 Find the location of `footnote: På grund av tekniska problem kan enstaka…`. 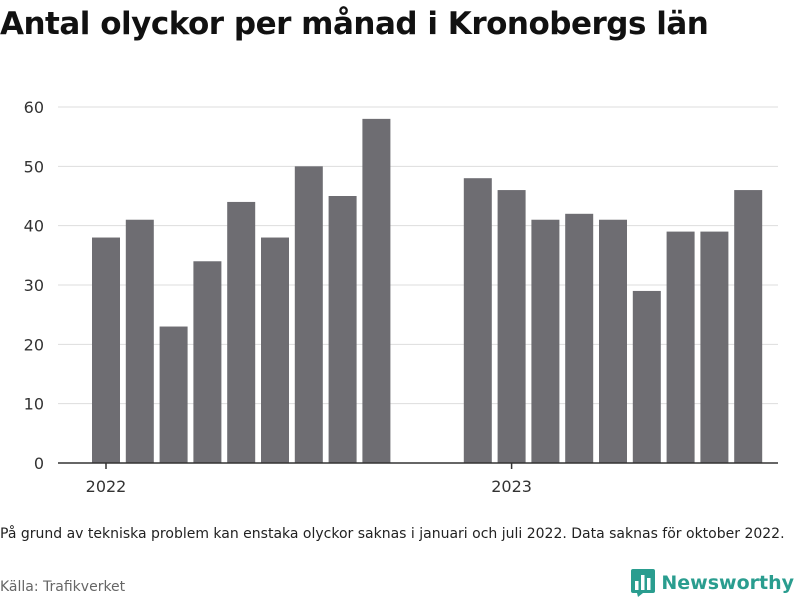

footnote: På grund av tekniska problem kan enstaka… is located at coordinates (392, 534).